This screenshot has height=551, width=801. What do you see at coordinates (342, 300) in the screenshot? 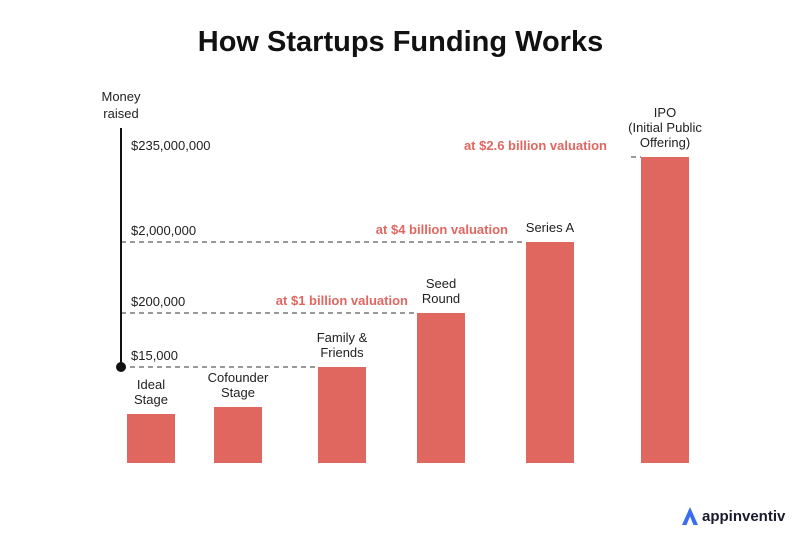
I see `valuation-annotation: at $1 billion valuation` at bounding box center [342, 300].